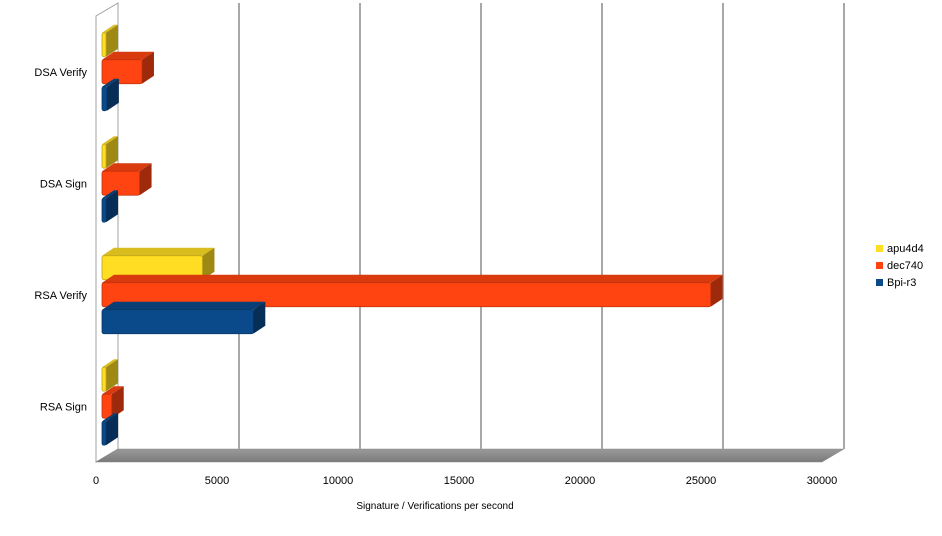 The width and height of the screenshot is (942, 536). What do you see at coordinates (96, 481) in the screenshot?
I see `x-tick-label: 0` at bounding box center [96, 481].